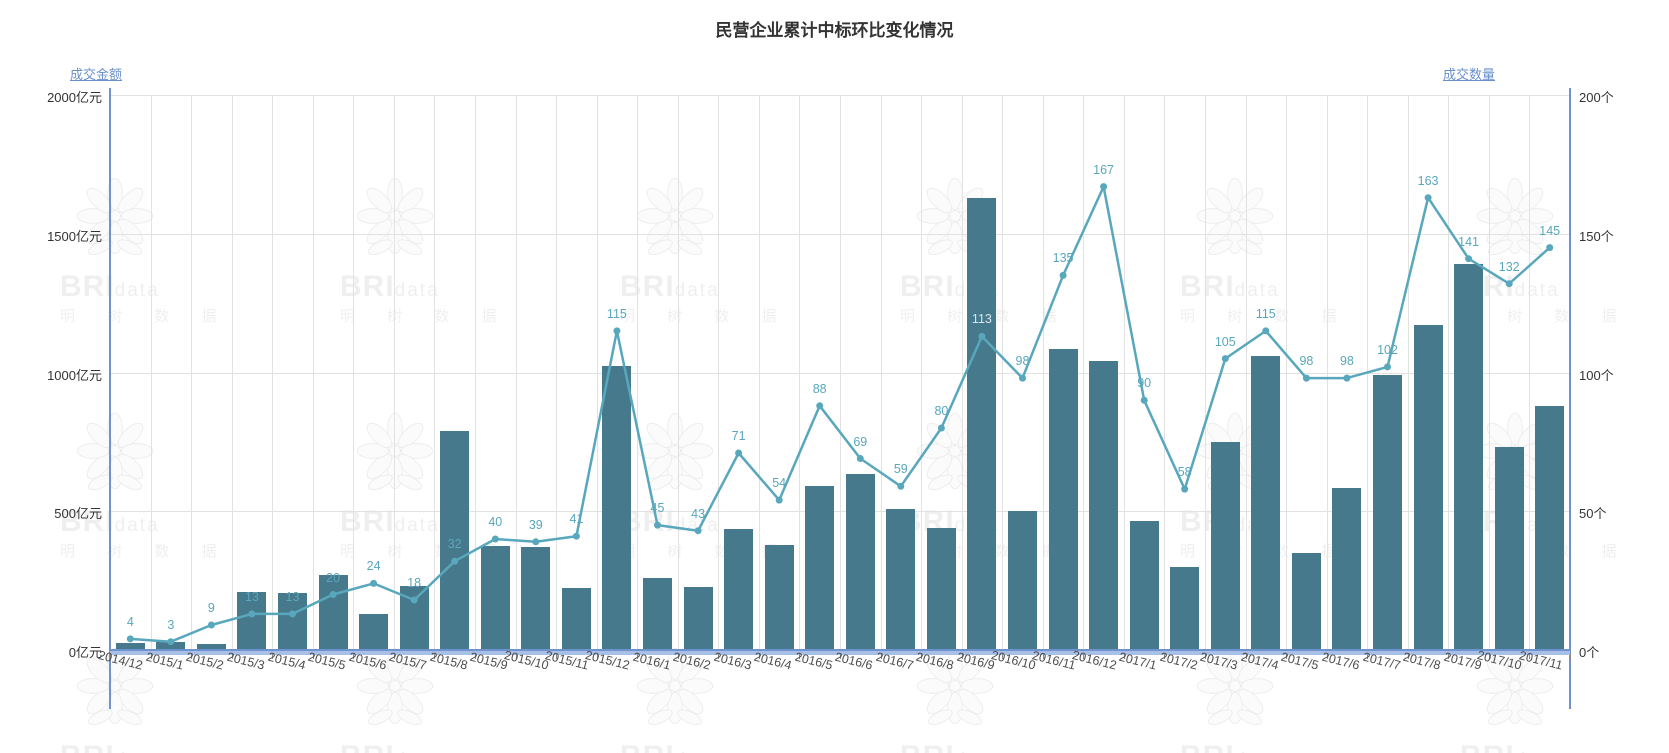 The height and width of the screenshot is (753, 1669). I want to click on line-point-label: 54, so click(779, 483).